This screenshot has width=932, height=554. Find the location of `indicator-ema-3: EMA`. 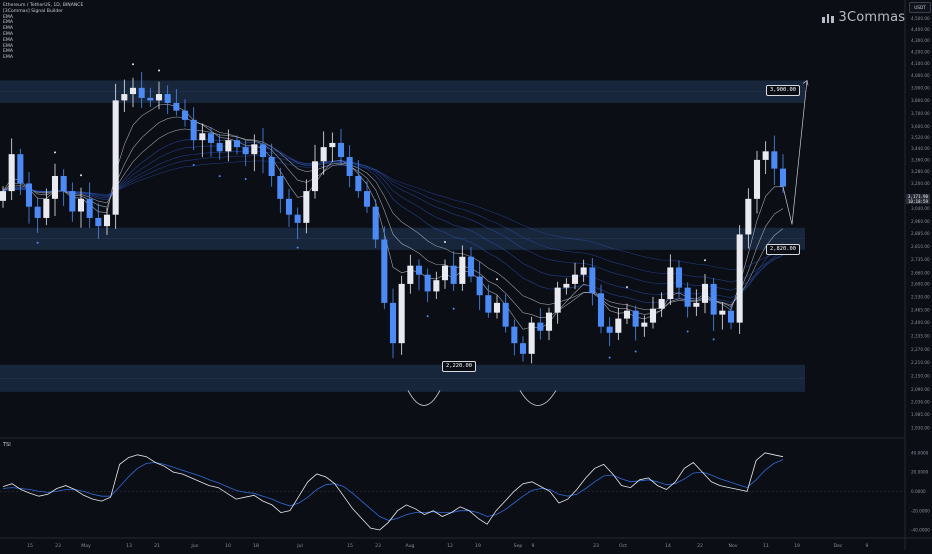

indicator-ema-3: EMA is located at coordinates (8, 29).